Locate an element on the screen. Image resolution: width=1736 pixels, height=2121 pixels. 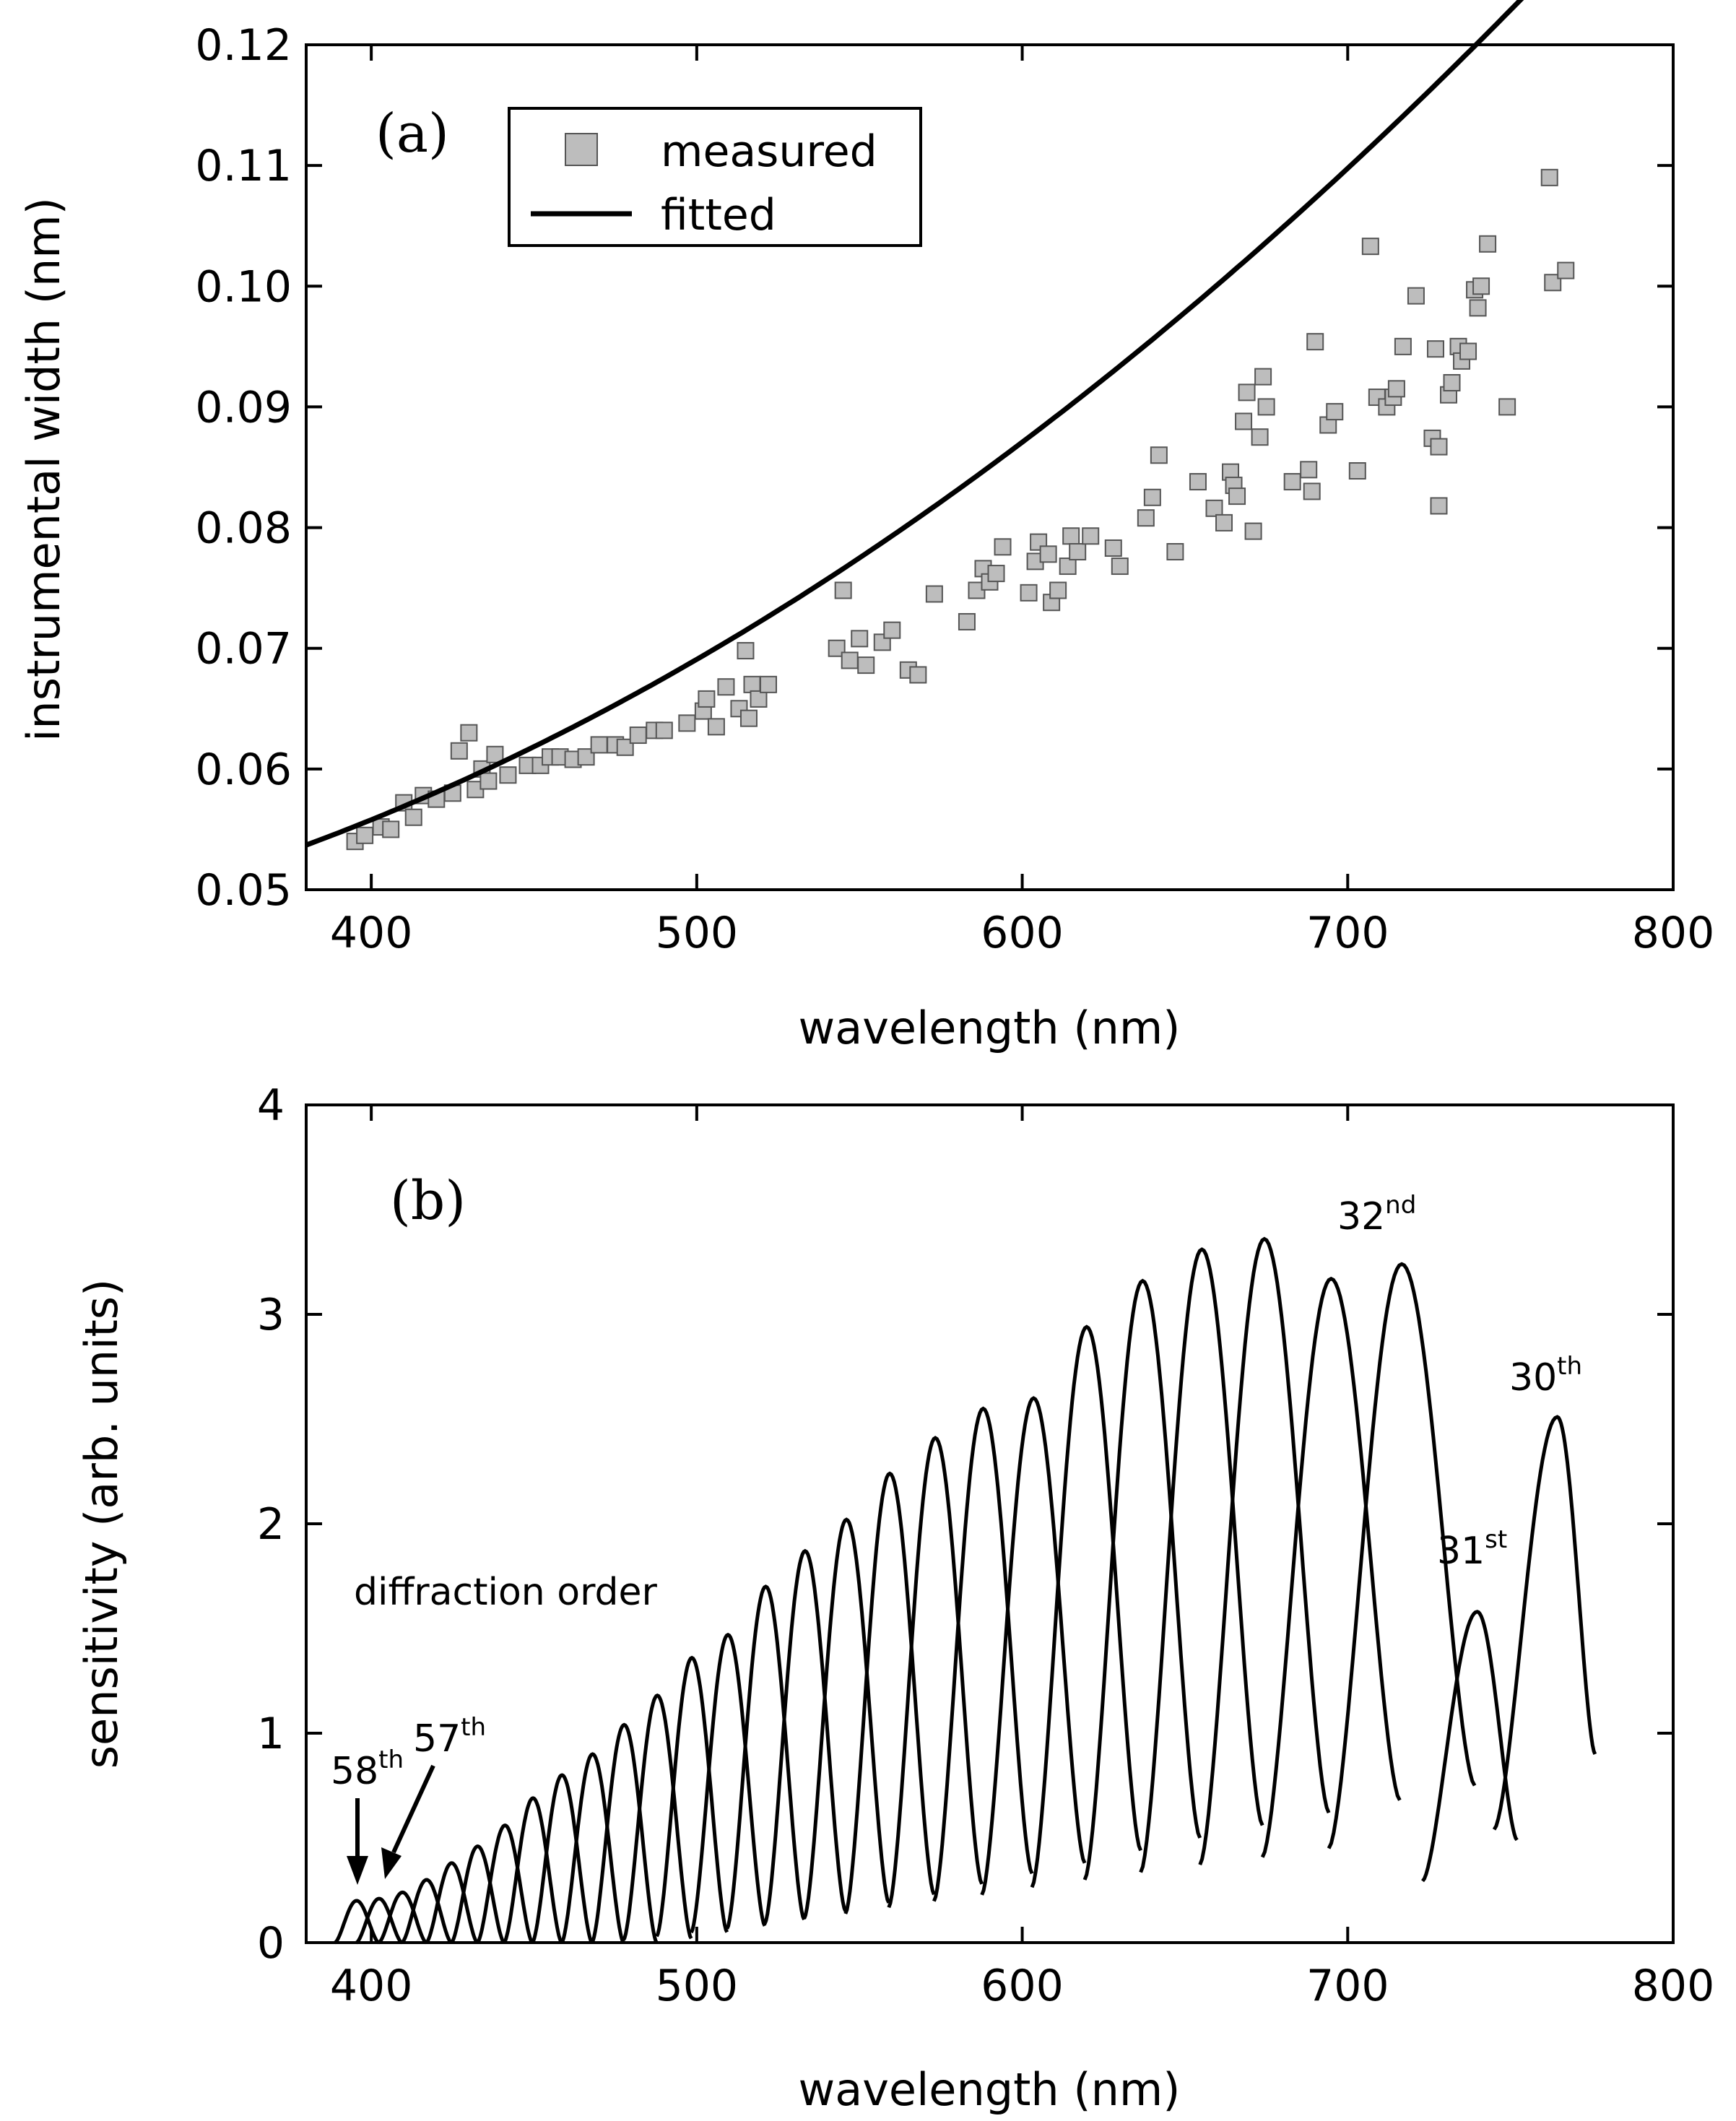
a-y-tick-label: 0.05 is located at coordinates (243, 890).